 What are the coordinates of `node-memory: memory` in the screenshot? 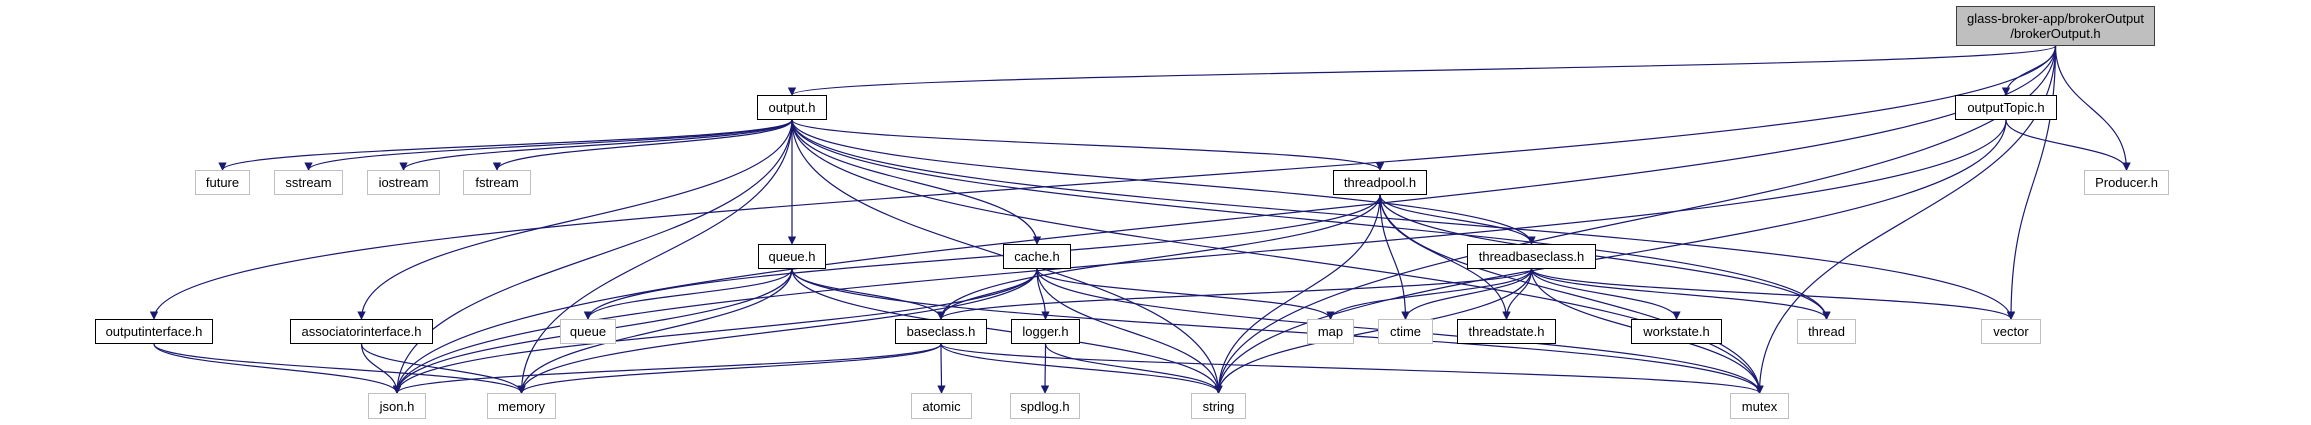 It's located at (521, 406).